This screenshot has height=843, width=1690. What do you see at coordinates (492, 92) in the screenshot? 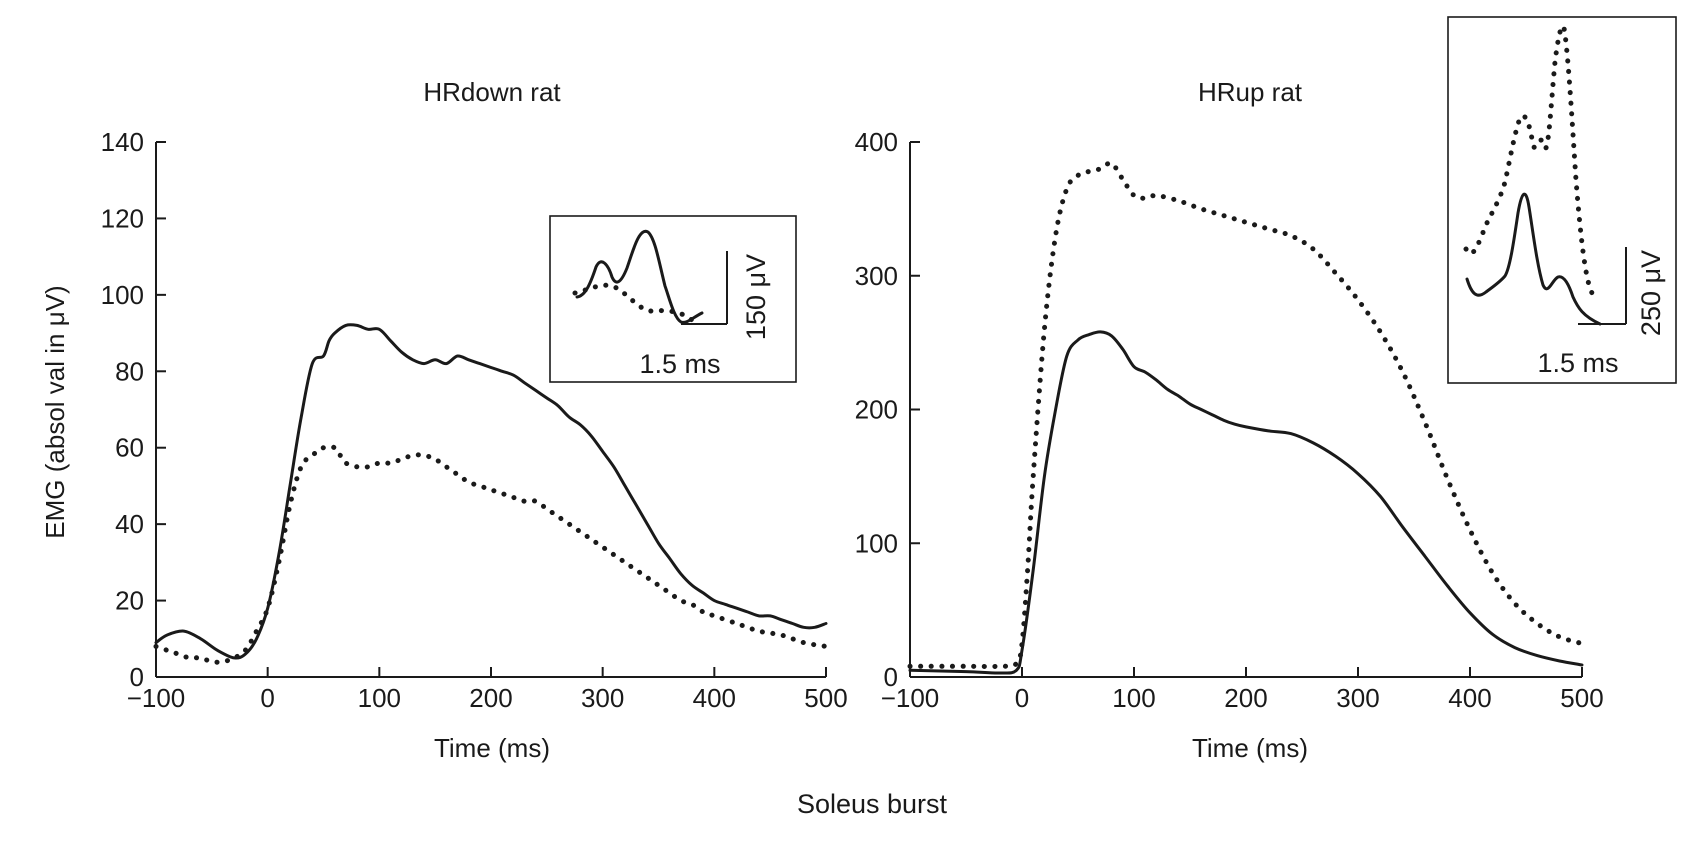
I see `chart-title: HRdown rat` at bounding box center [492, 92].